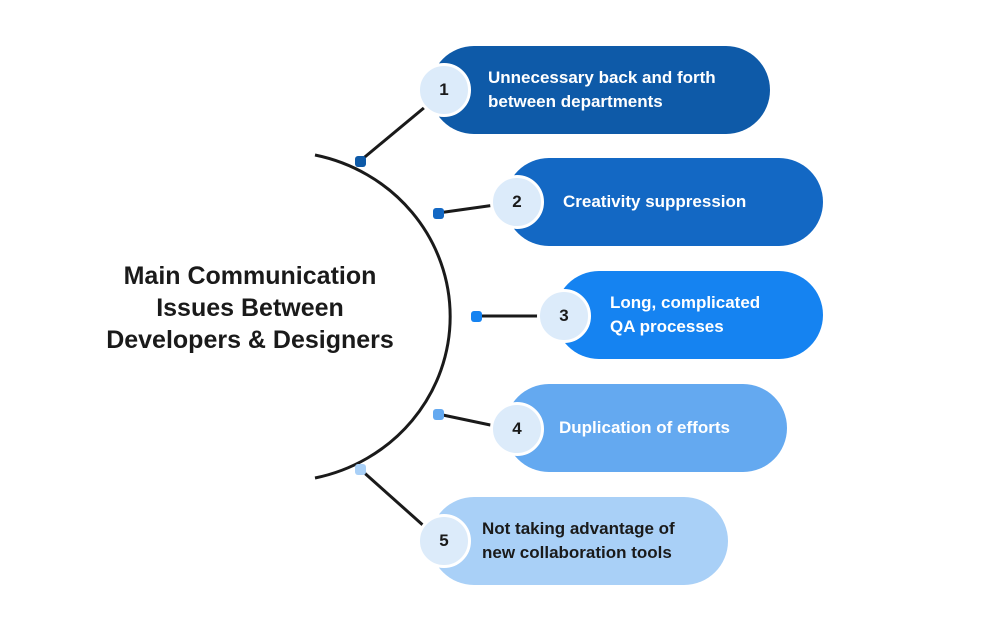 The width and height of the screenshot is (985, 620). I want to click on issue-number-badge-1: 1, so click(444, 90).